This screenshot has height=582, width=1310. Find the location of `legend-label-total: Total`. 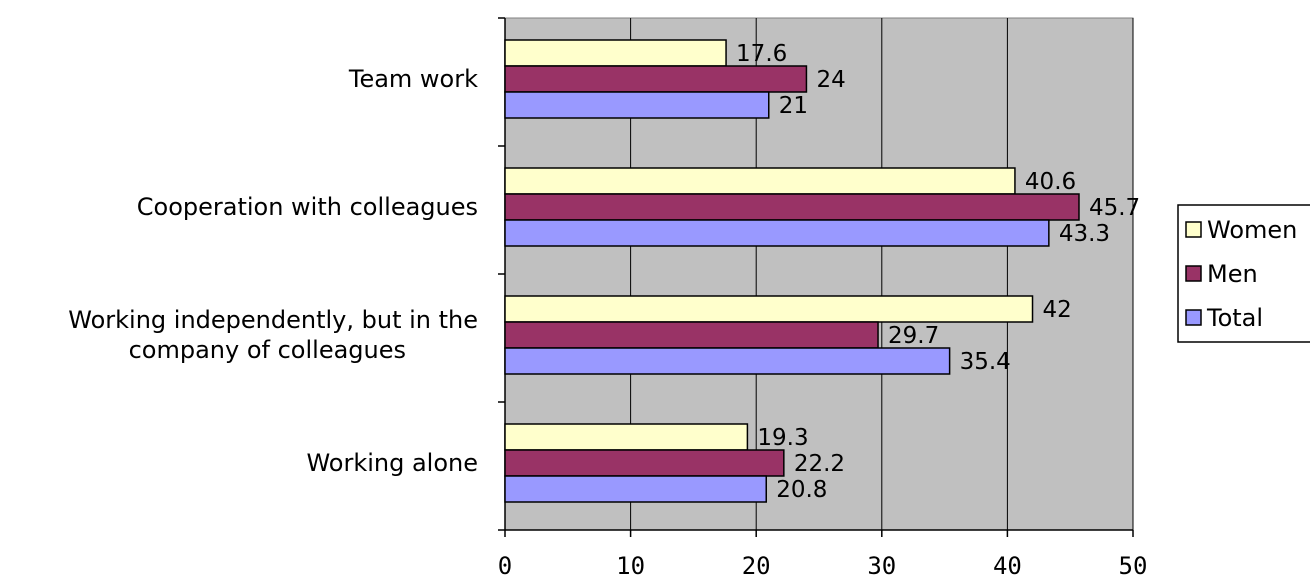

legend-label-total: Total is located at coordinates (1234, 318).